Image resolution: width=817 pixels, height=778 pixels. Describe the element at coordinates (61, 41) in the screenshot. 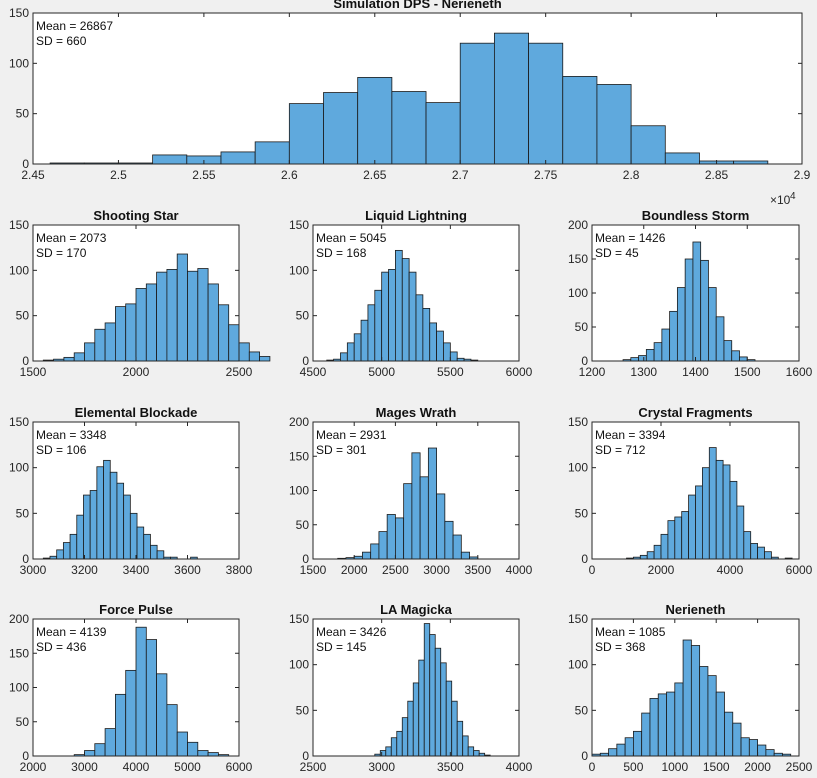

I see `sd-annotation: SD = 660` at that location.